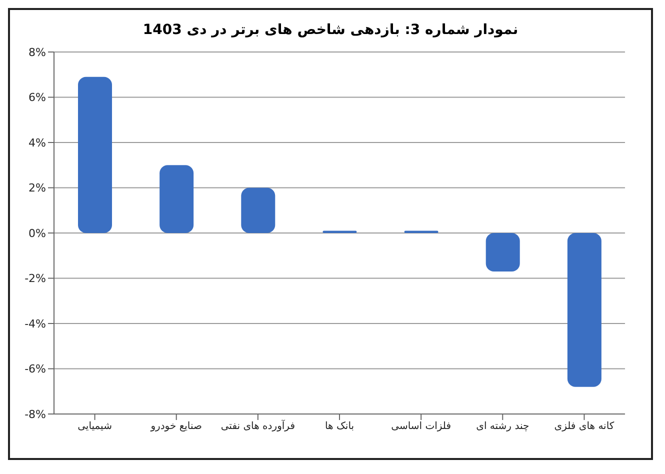  I want to click on chart-title: نمودار شماره 3: بازدهی شاخص های برتر در دی 1403, so click(331, 30).